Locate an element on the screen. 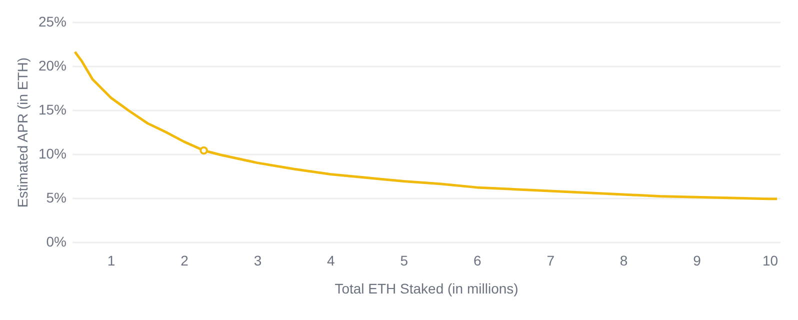  x-axis-title: Total ETH Staked (in millions) is located at coordinates (426, 288).